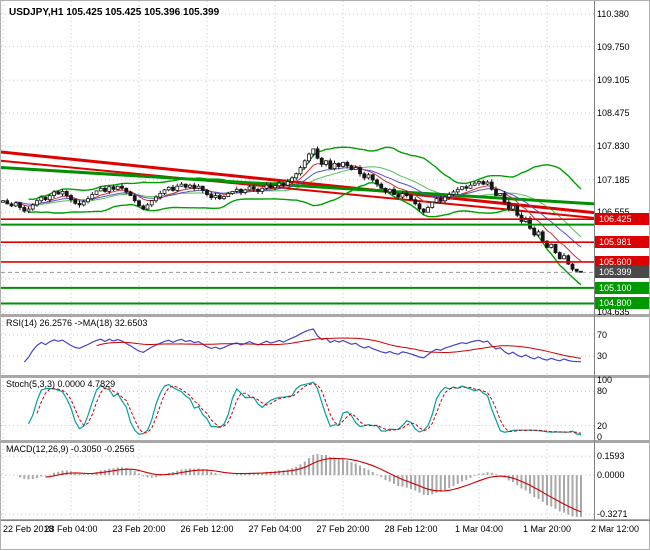 The width and height of the screenshot is (650, 551). What do you see at coordinates (70, 449) in the screenshot?
I see `macd-indicator-label: MACD(12,26,9) -0.3050 -0.2565` at bounding box center [70, 449].